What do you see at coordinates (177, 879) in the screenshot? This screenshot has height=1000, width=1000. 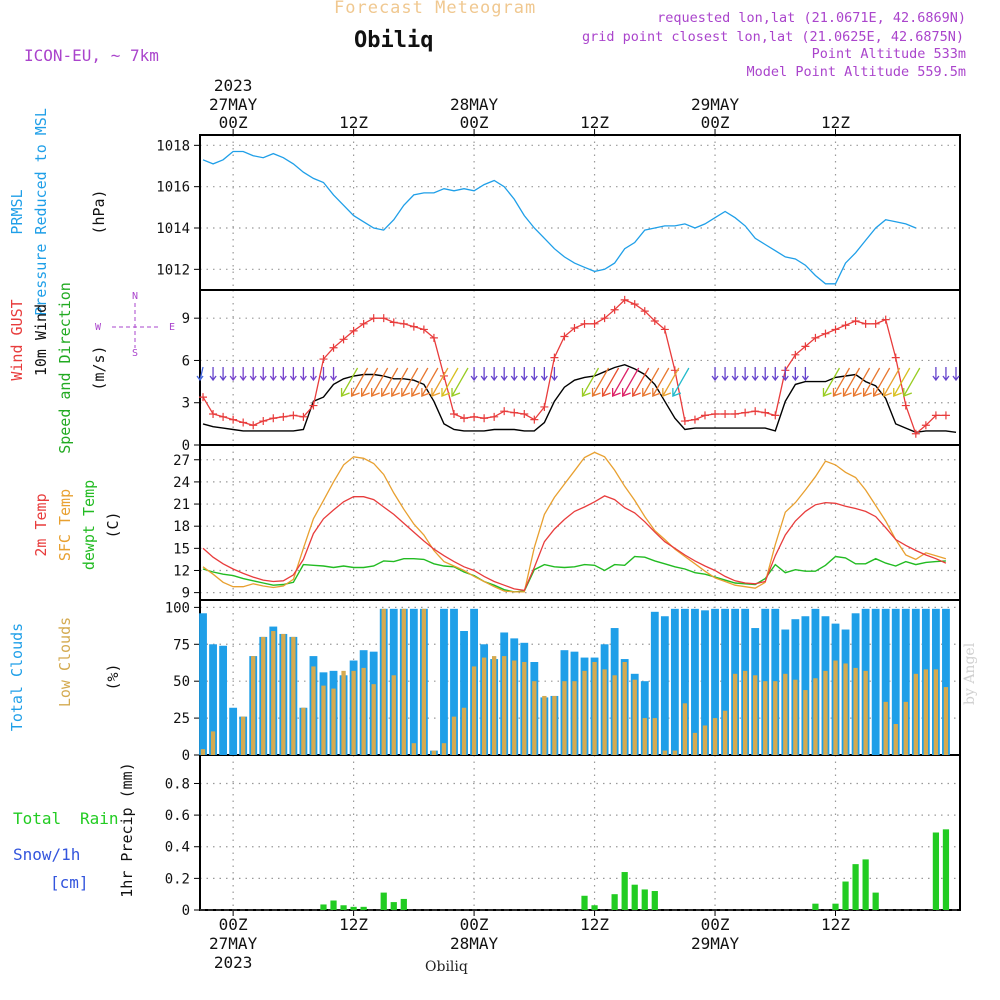 I see `y-tick-label: 0.2` at bounding box center [177, 879].